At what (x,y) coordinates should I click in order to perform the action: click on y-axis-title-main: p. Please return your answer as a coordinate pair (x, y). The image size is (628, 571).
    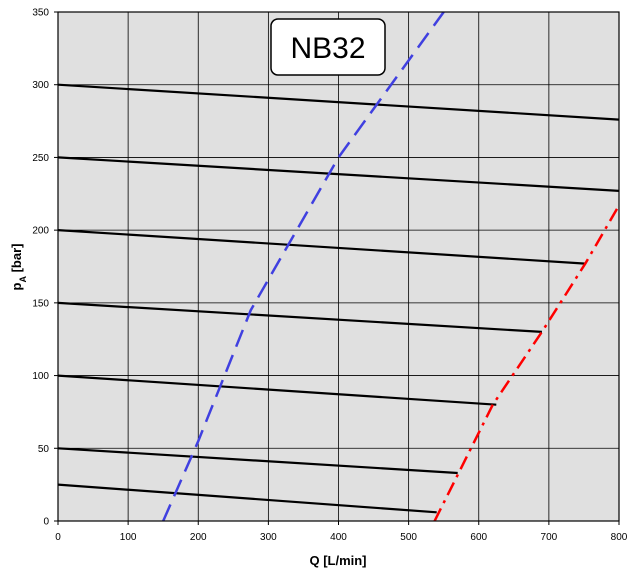
    Looking at the image, I should click on (16, 286).